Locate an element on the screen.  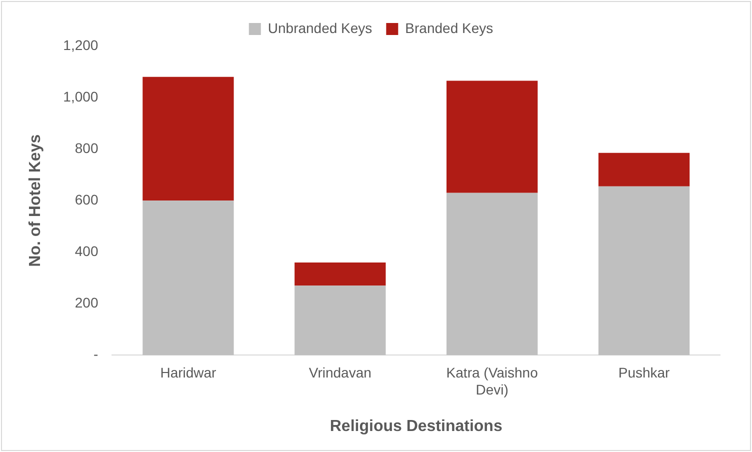
x-tick-label: Haridwar is located at coordinates (188, 372).